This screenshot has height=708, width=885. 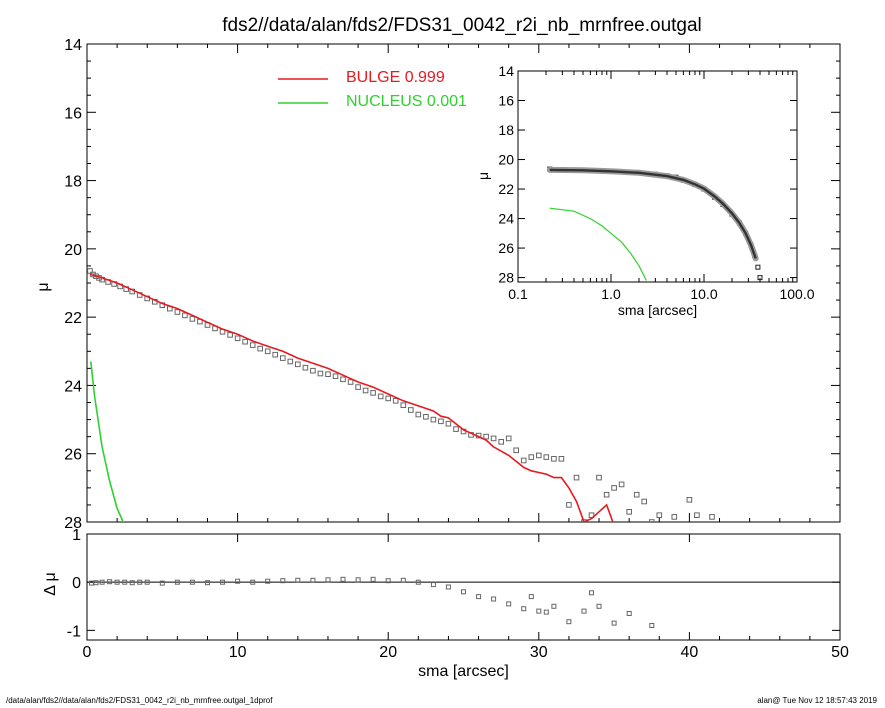 What do you see at coordinates (87, 652) in the screenshot?
I see `residual-x-tick-label: 0` at bounding box center [87, 652].